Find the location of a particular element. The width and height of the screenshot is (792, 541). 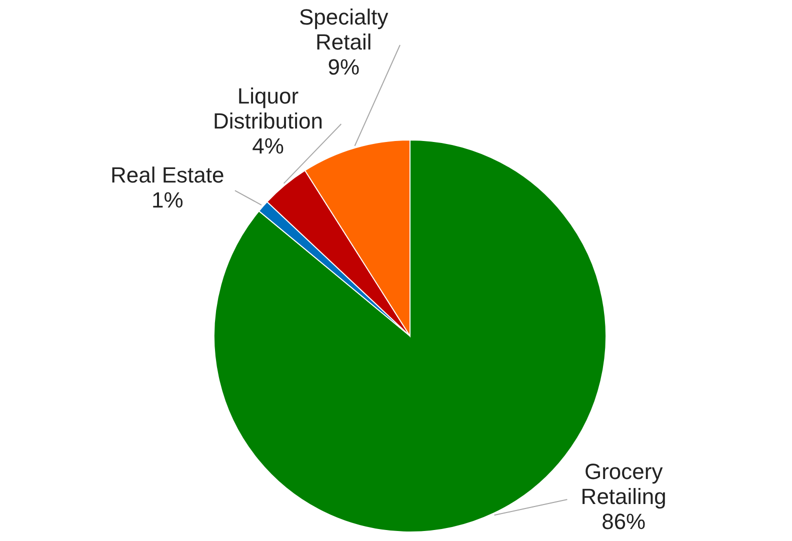

data-label: 4% is located at coordinates (268, 146).